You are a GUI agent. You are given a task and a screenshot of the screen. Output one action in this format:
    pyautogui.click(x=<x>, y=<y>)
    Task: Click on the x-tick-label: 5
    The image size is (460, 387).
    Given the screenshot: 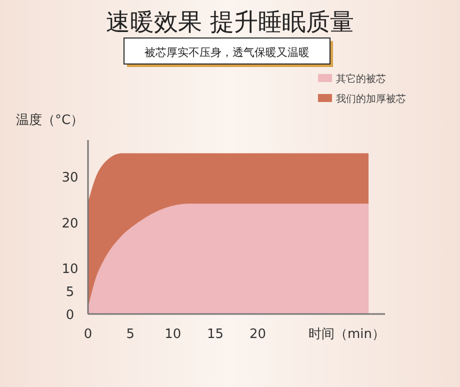 What is the action you would take?
    pyautogui.click(x=130, y=334)
    